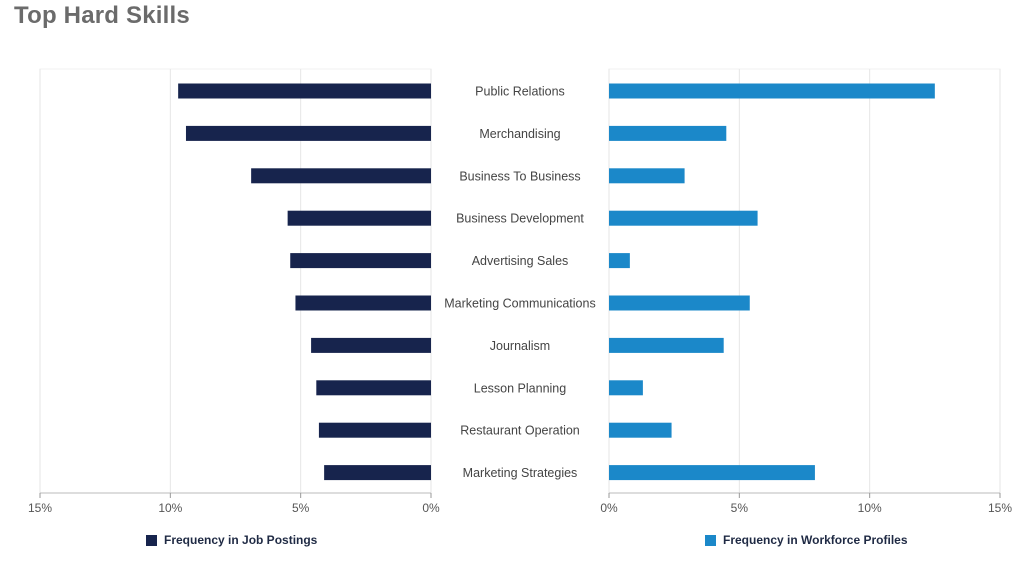  Describe the element at coordinates (520, 473) in the screenshot. I see `category-label: Marketing Strategies` at that location.